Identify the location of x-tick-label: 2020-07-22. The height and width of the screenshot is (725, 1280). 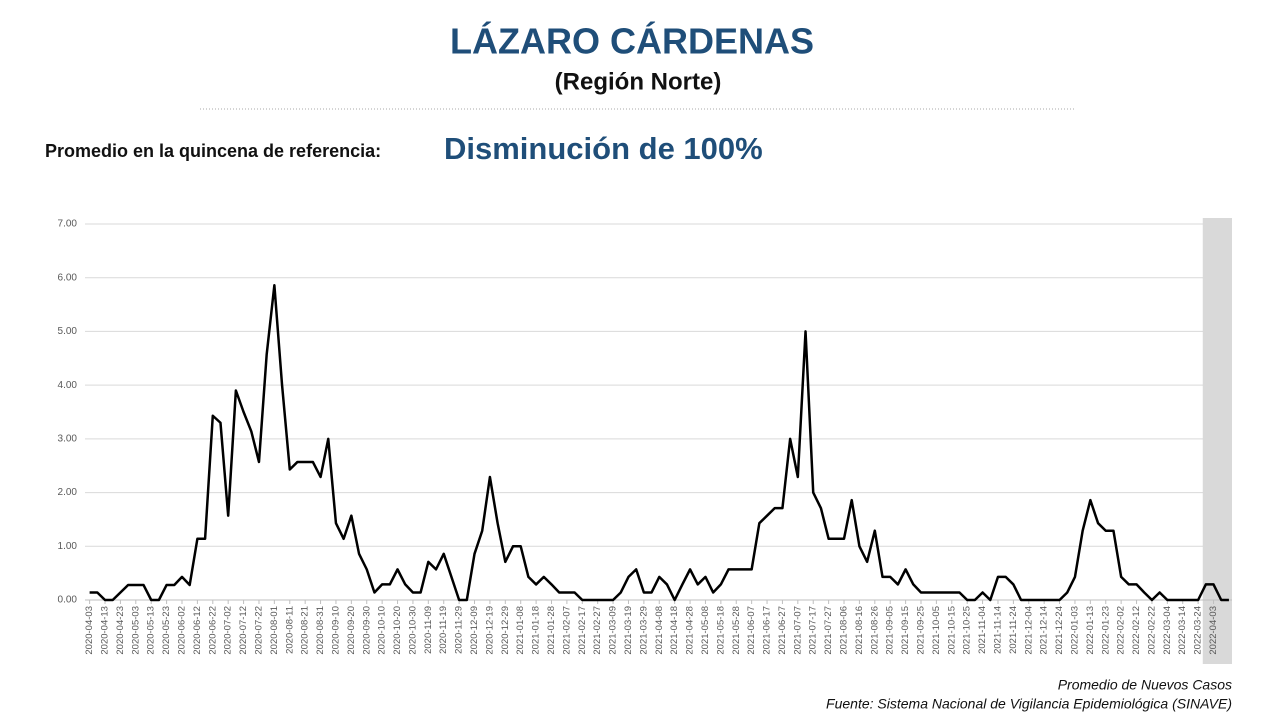
(258, 630).